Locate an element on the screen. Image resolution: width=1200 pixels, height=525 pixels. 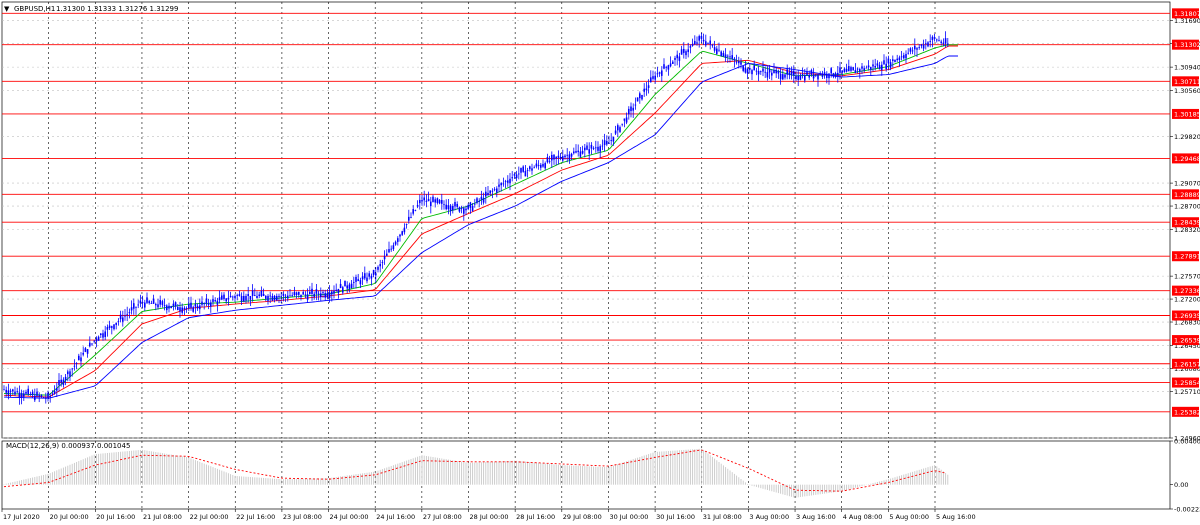
menu-arrow-icon: ▼ is located at coordinates (7, 9).